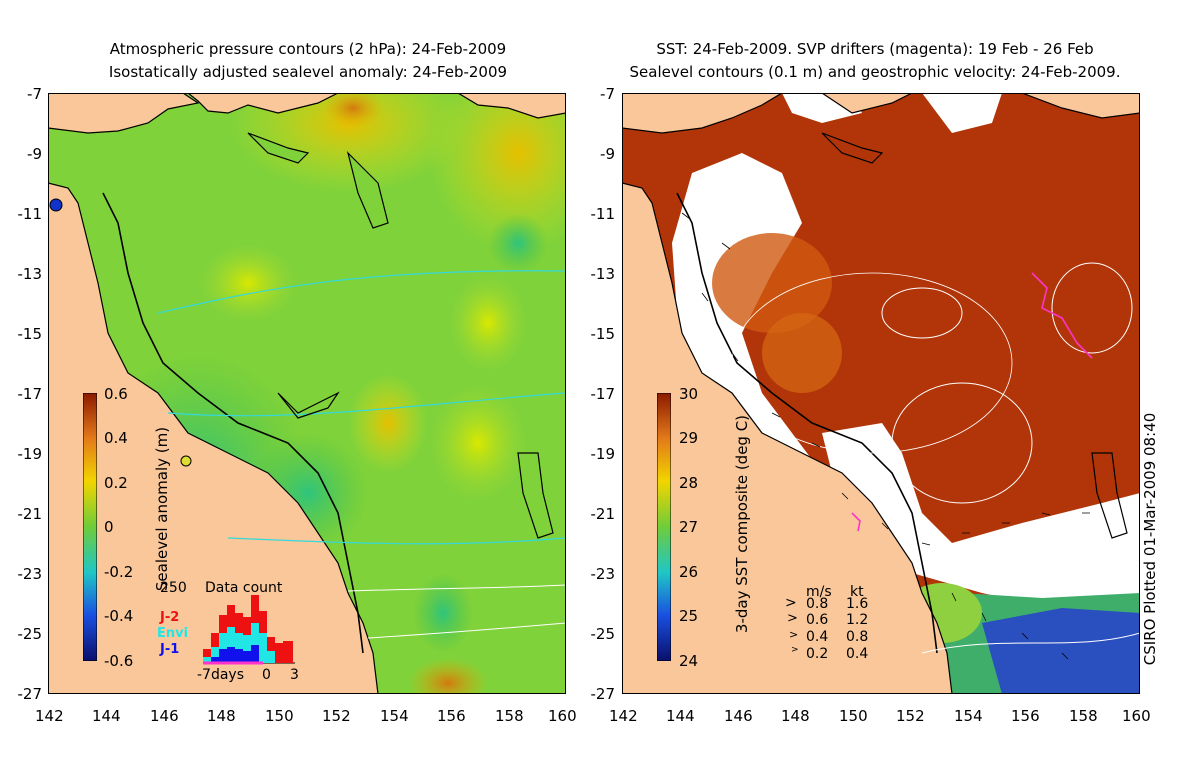  Describe the element at coordinates (817, 654) in the screenshot. I see `velocity-legend-ms: 0.2` at that location.